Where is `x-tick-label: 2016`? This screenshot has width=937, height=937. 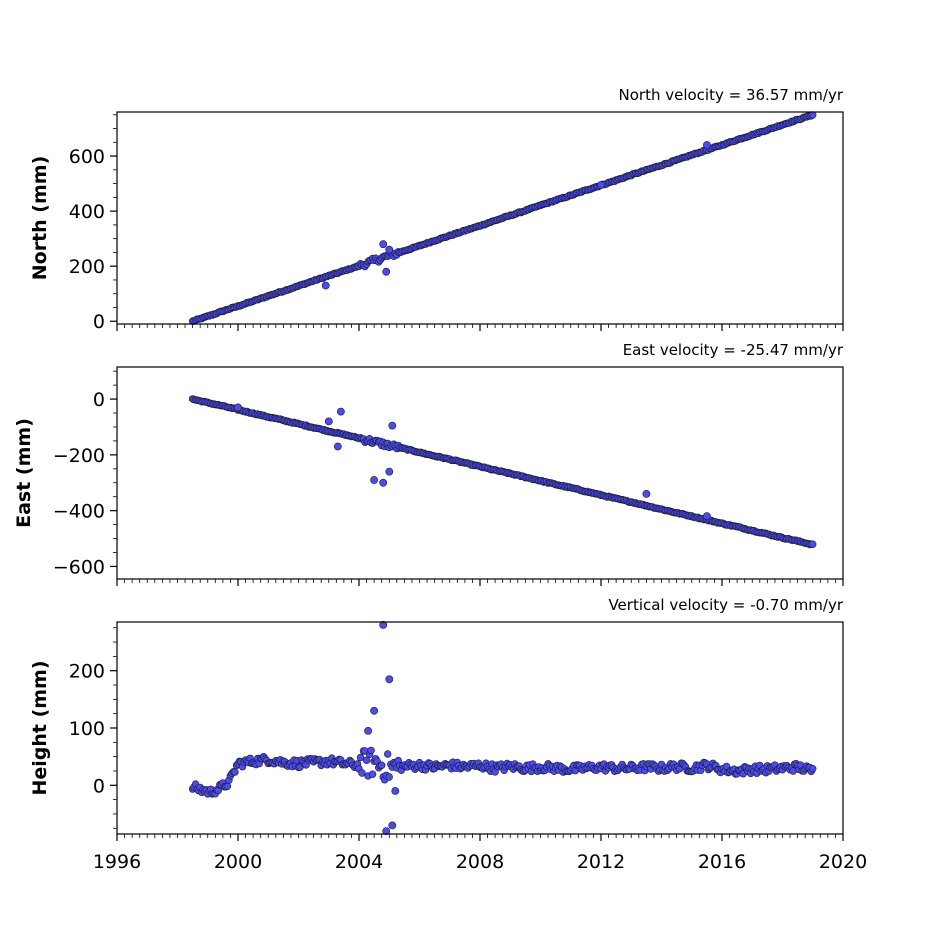 x-tick-label: 2016 is located at coordinates (722, 862).